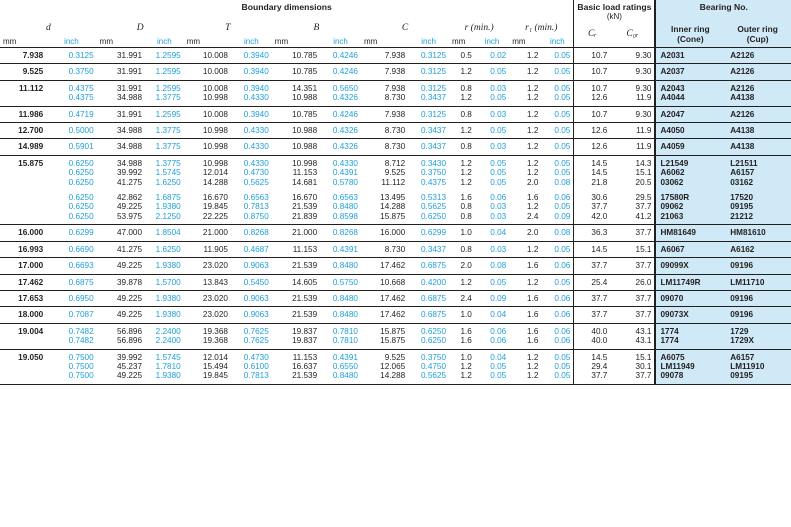 Image resolution: width=791 pixels, height=527 pixels. Describe the element at coordinates (215, 182) in the screenshot. I see `T-mm-cell: 14.288` at that location.